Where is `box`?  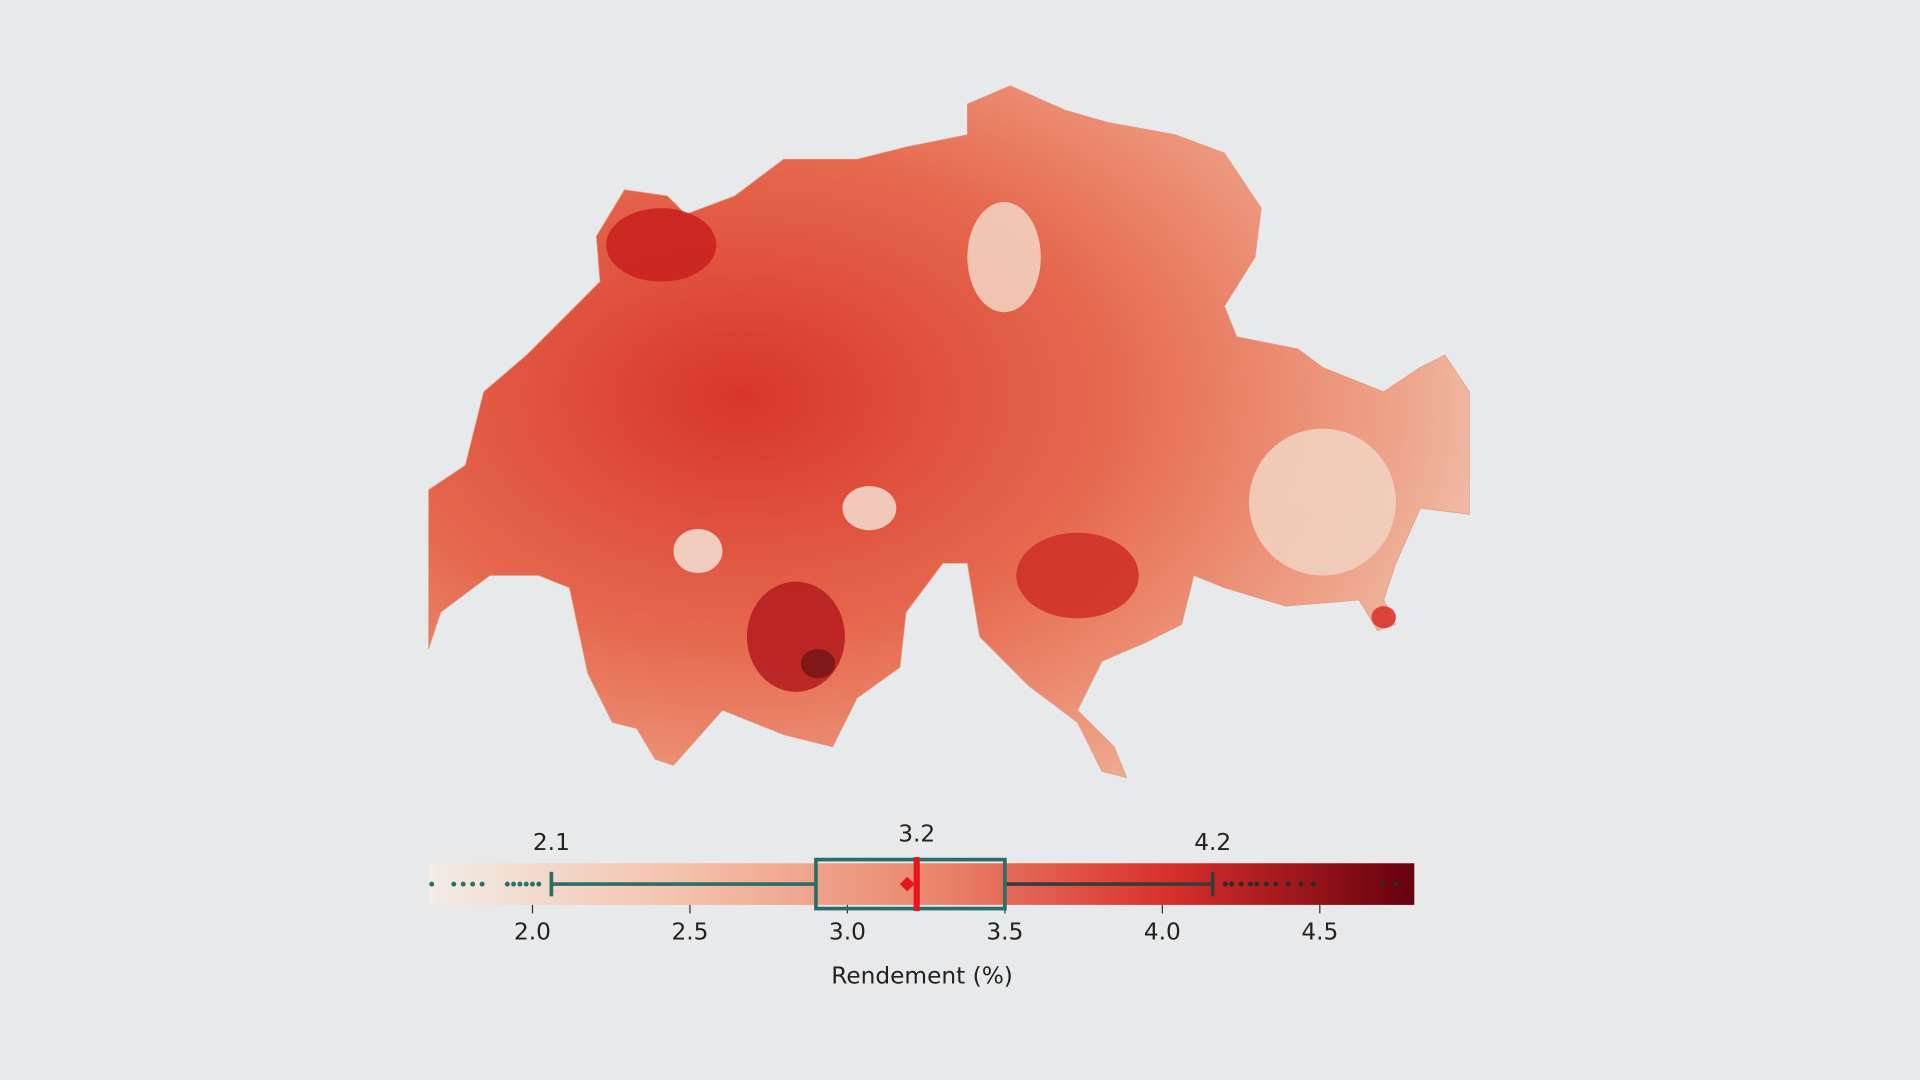
box is located at coordinates (910, 884).